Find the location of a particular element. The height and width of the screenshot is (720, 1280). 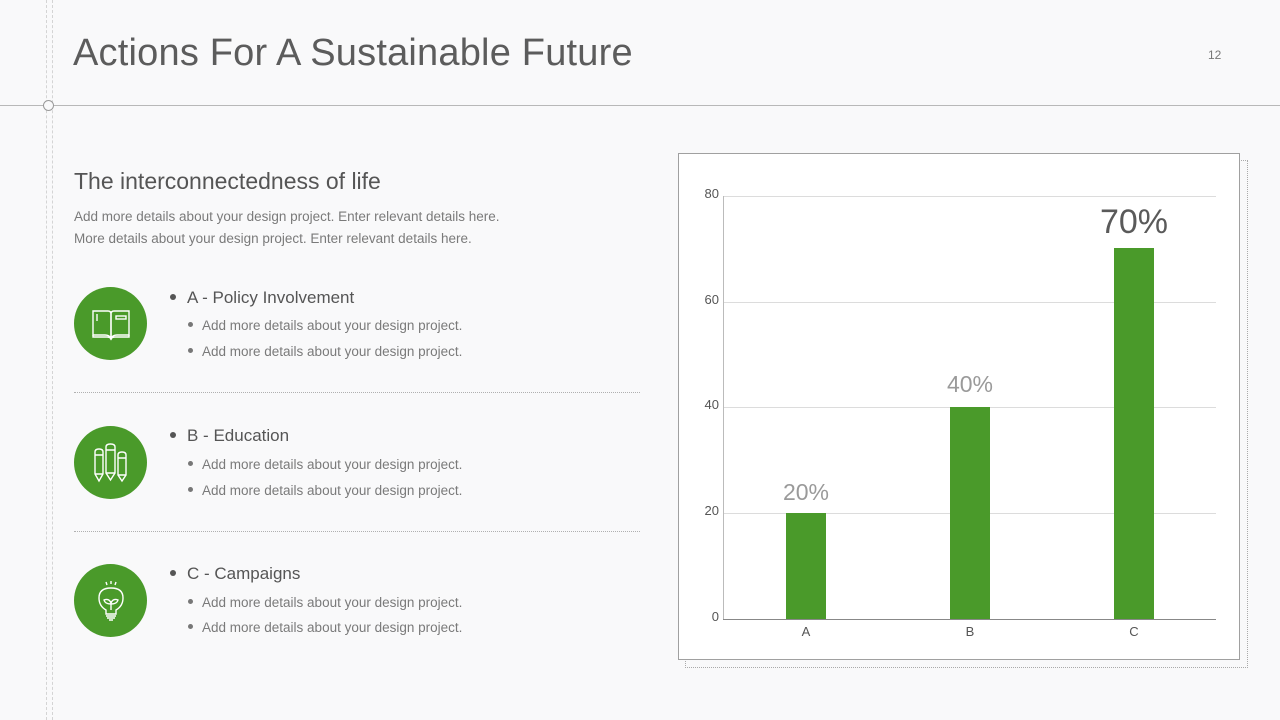

open-book-icon is located at coordinates (110, 325).